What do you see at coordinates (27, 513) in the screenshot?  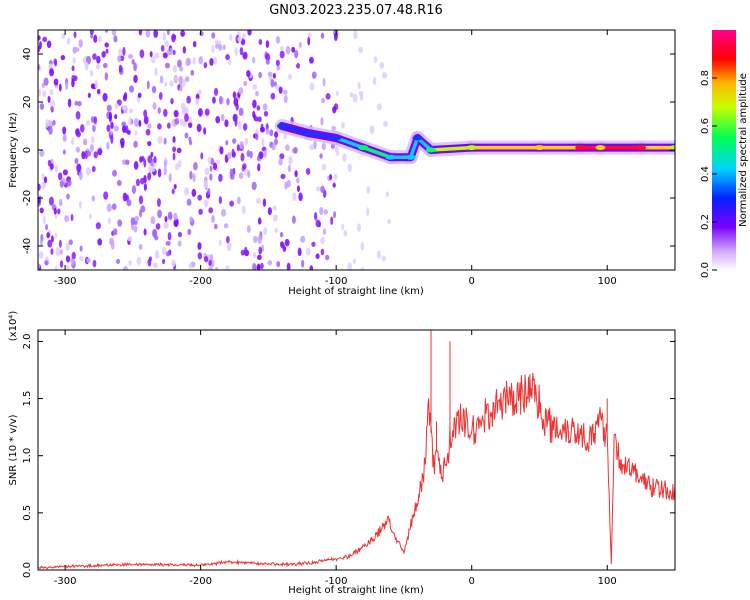 I see `bottom-y-tick-label: 0.5` at bounding box center [27, 513].